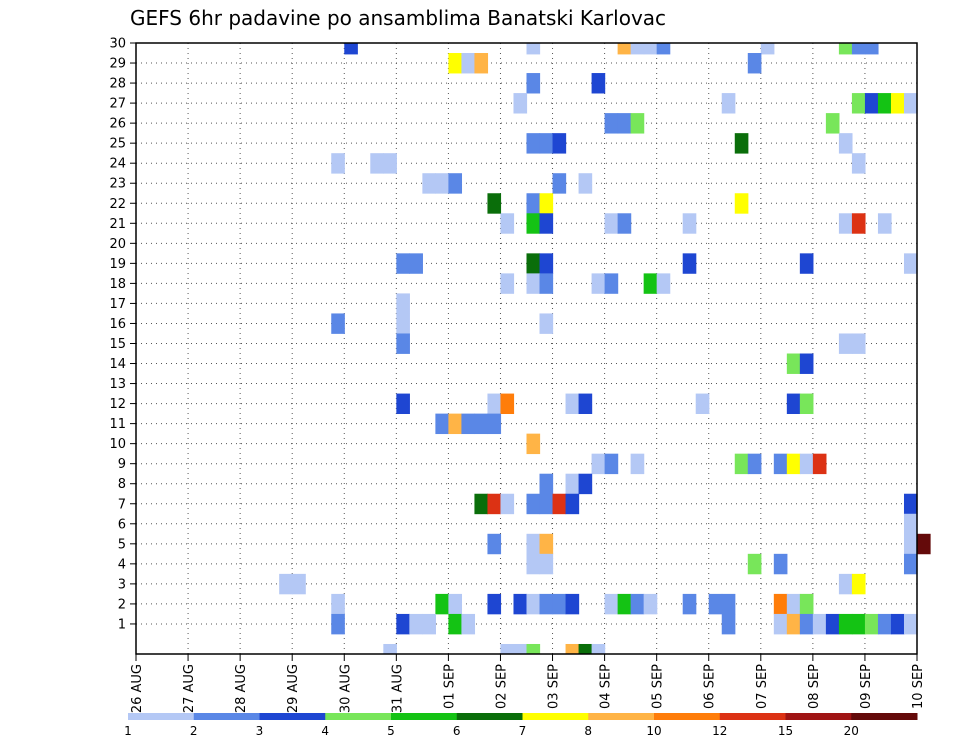 The height and width of the screenshot is (742, 960). Describe the element at coordinates (501, 686) in the screenshot. I see `x-tick-label: 02 SEP` at that location.